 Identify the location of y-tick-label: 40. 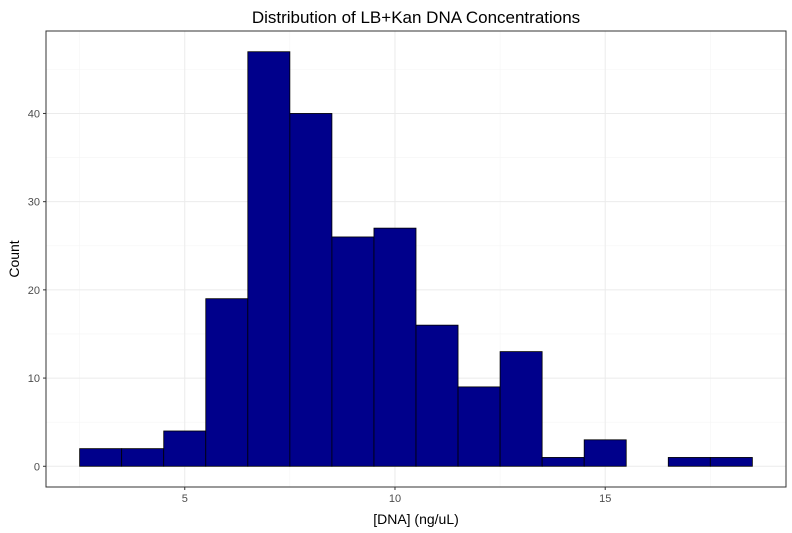
(34, 114).